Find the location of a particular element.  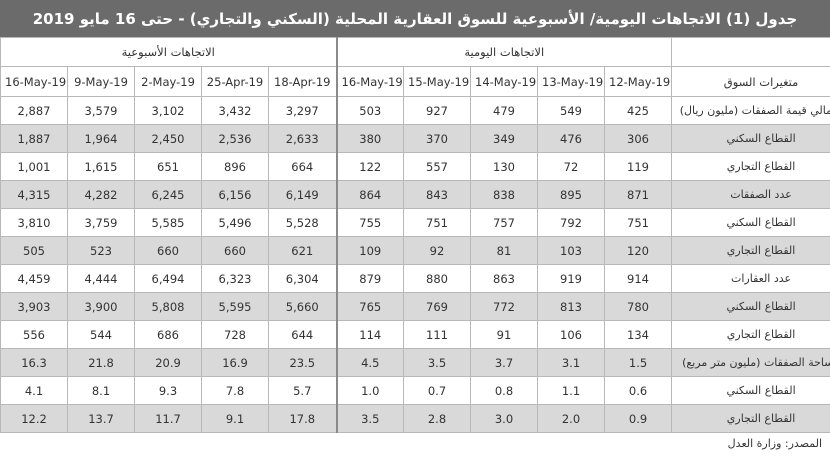

weekly-value-cell: 3,432 is located at coordinates (235, 110).